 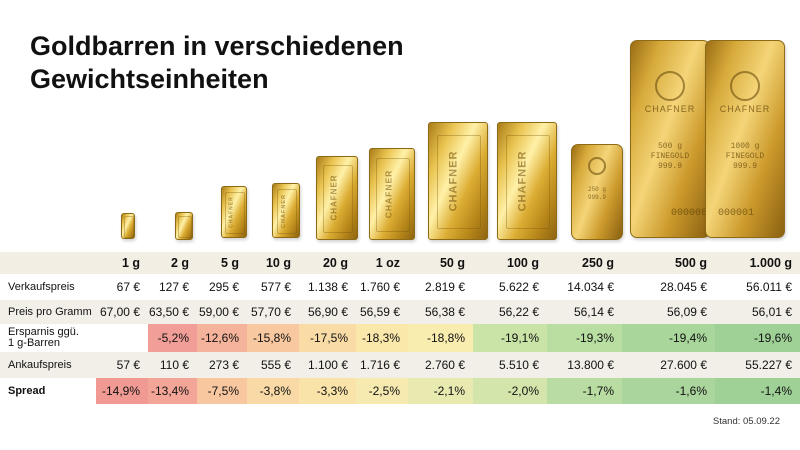 What do you see at coordinates (510, 391) in the screenshot?
I see `table-cell: -2,0%` at bounding box center [510, 391].